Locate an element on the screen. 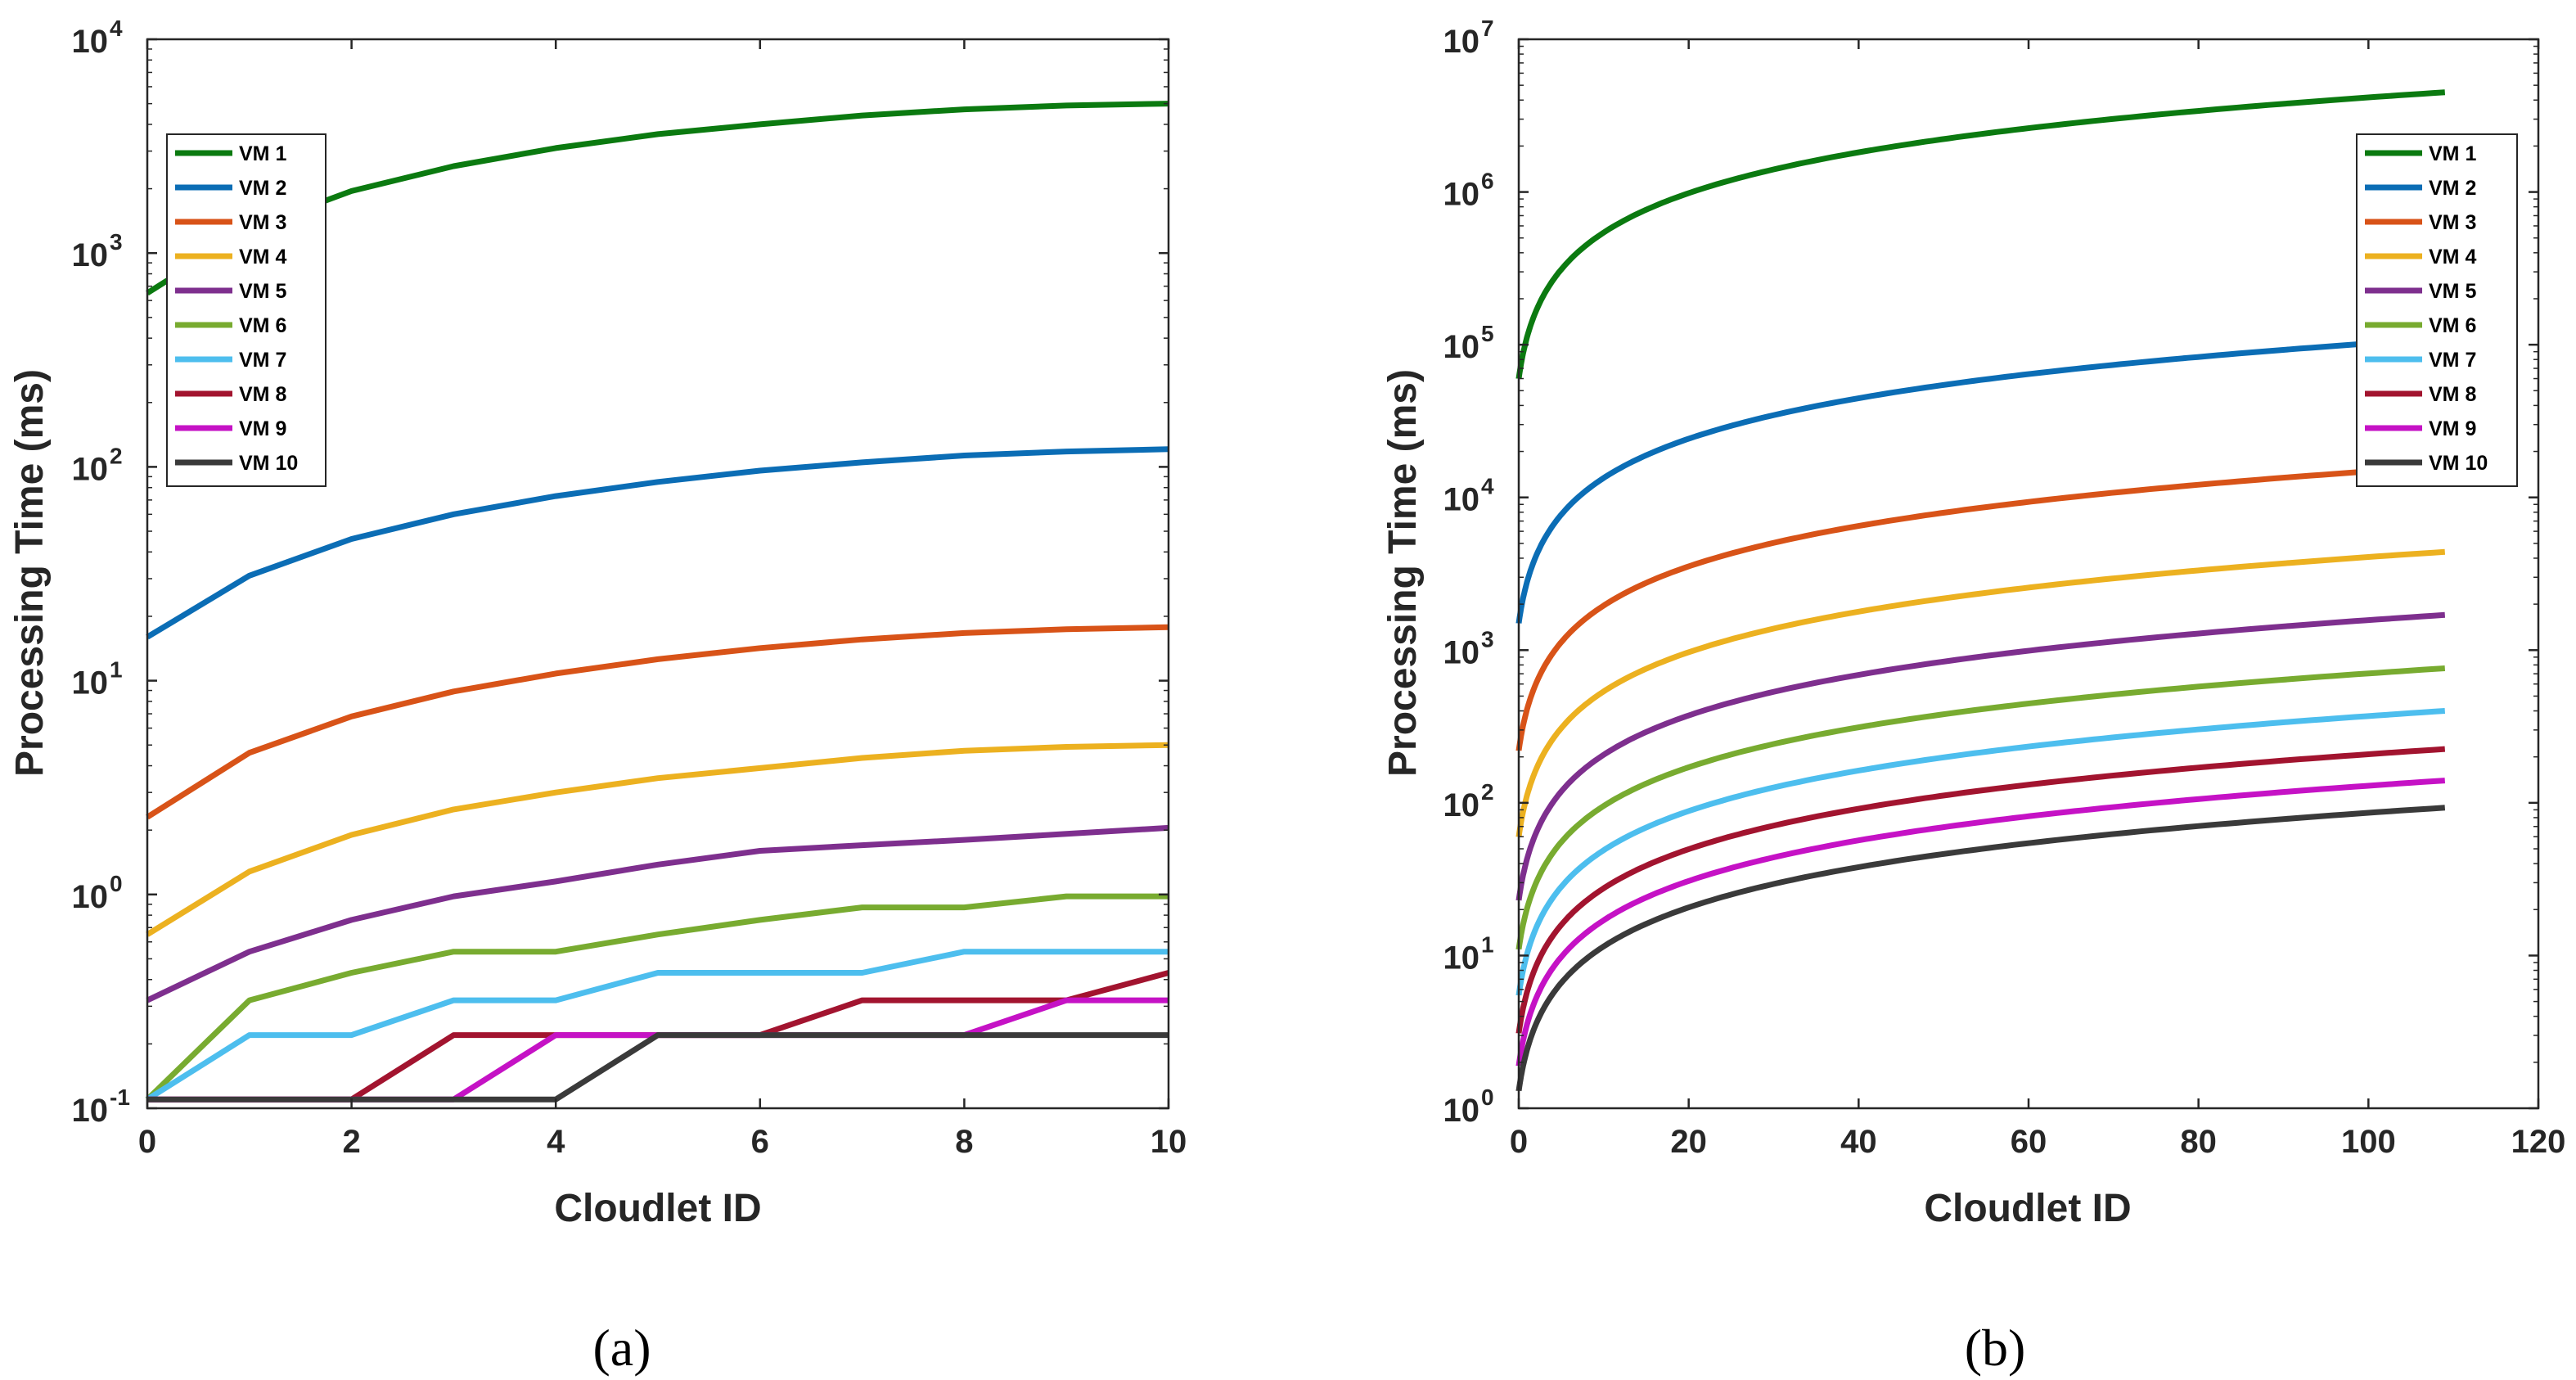 The width and height of the screenshot is (2576, 1380). a-legend-label: VM 3 is located at coordinates (262, 222).